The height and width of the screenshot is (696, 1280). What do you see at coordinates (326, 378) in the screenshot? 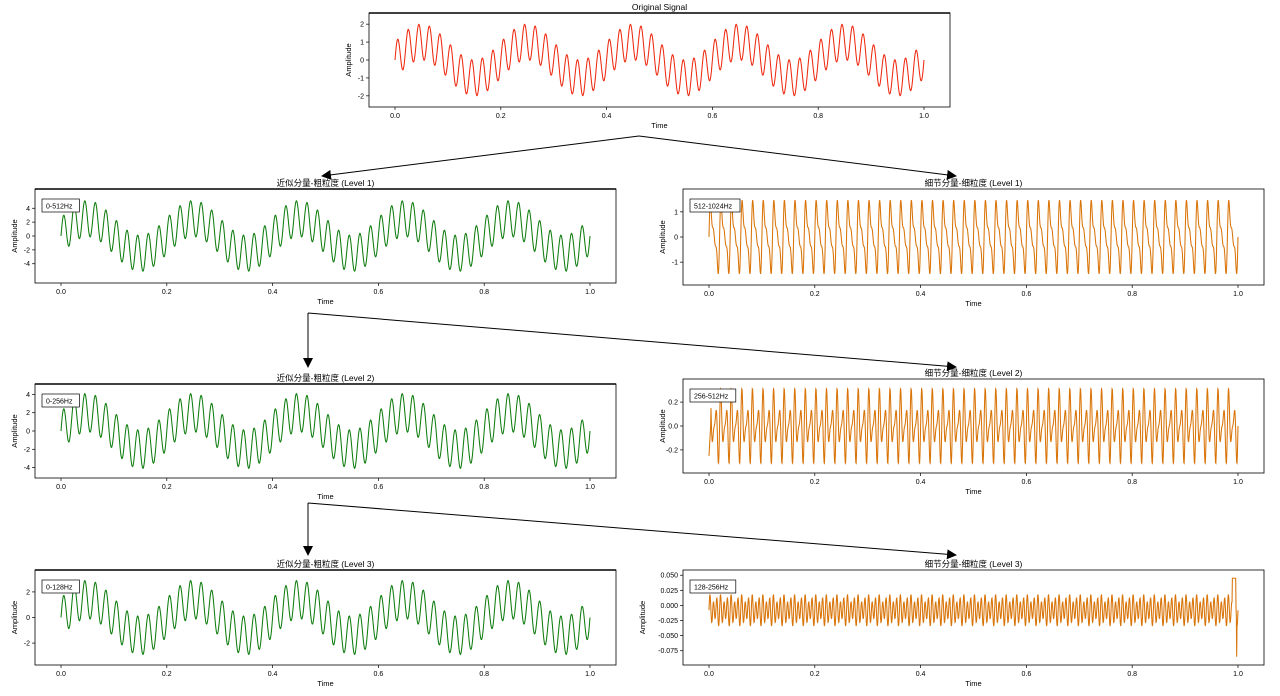
I see `plot-title: 近似分量-粗粒度 (Level 2)` at bounding box center [326, 378].